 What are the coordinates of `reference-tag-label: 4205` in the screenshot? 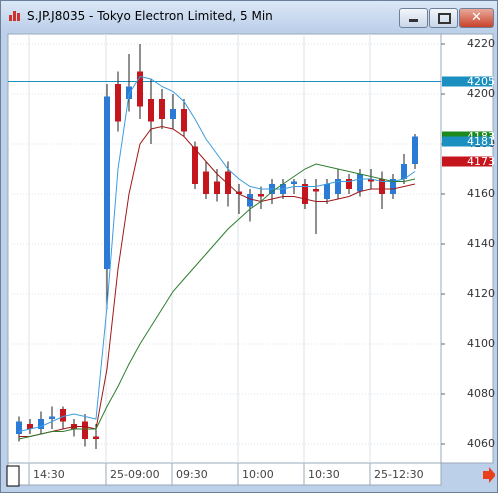 It's located at (481, 81).